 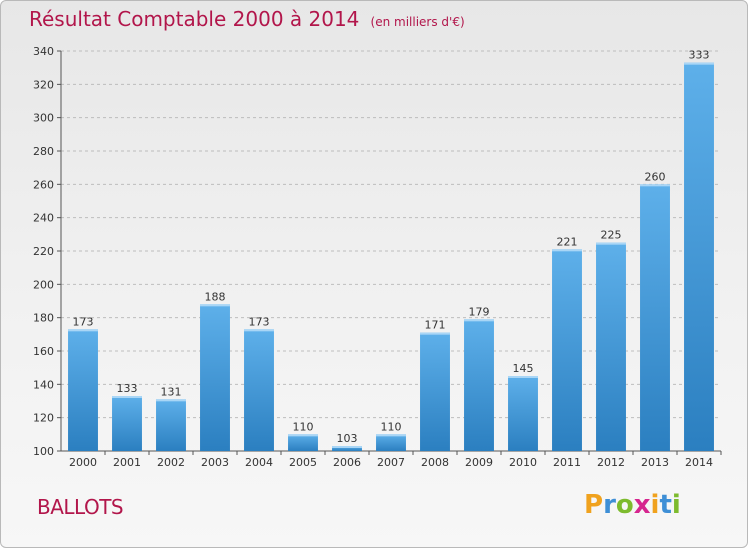 What do you see at coordinates (347, 462) in the screenshot?
I see `x-tick-label: 2006` at bounding box center [347, 462].